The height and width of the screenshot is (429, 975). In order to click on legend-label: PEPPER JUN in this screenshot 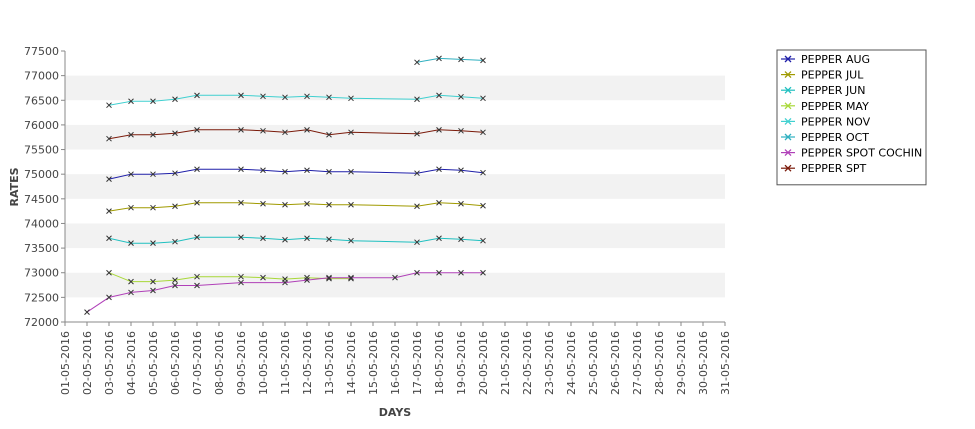, I will do `click(833, 90)`.